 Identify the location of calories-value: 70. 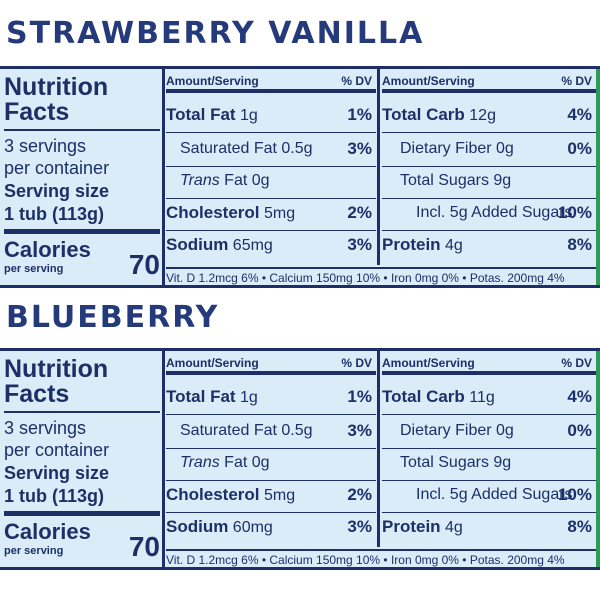
(144, 264).